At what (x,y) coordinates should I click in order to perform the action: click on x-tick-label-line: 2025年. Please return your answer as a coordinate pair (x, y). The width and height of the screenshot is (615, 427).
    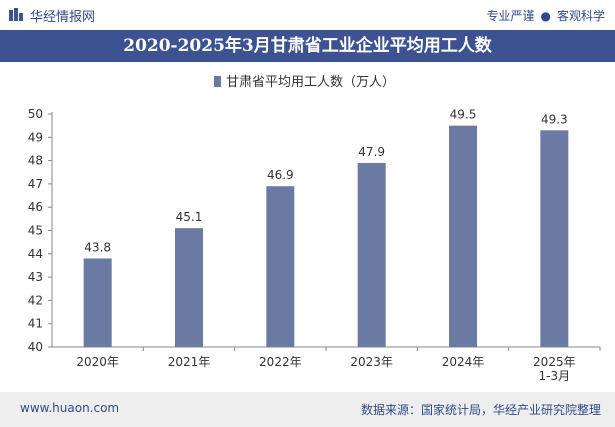
    Looking at the image, I should click on (554, 362).